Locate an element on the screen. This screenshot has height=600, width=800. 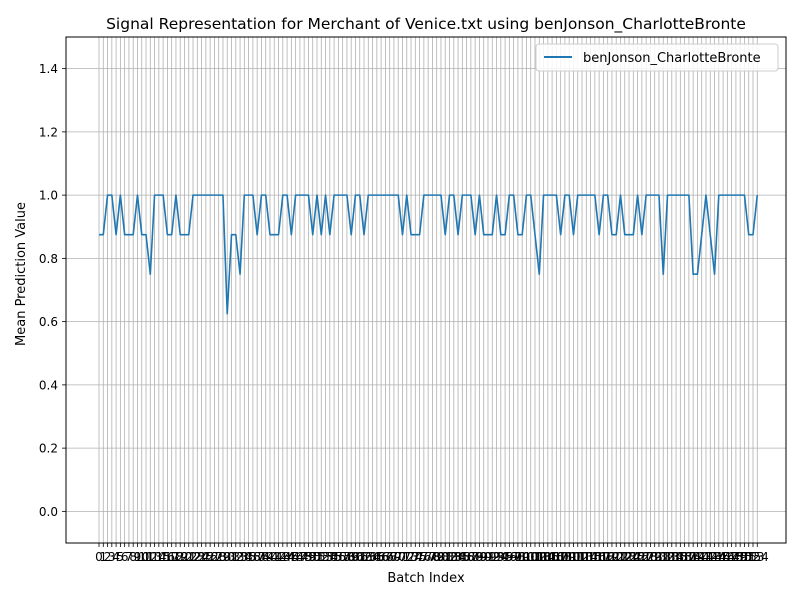
y-tick-label: 1.2 is located at coordinates (48, 132).